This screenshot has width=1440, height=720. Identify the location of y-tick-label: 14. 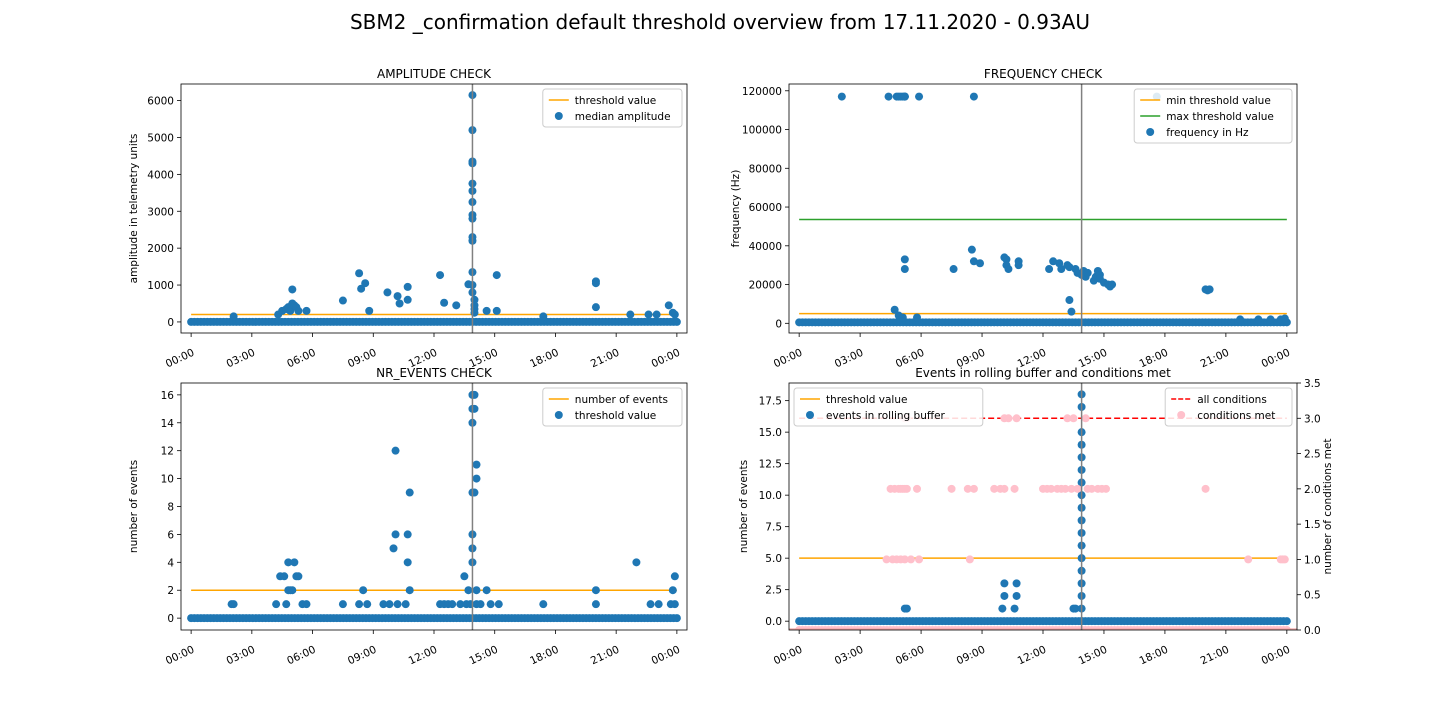
(168, 424).